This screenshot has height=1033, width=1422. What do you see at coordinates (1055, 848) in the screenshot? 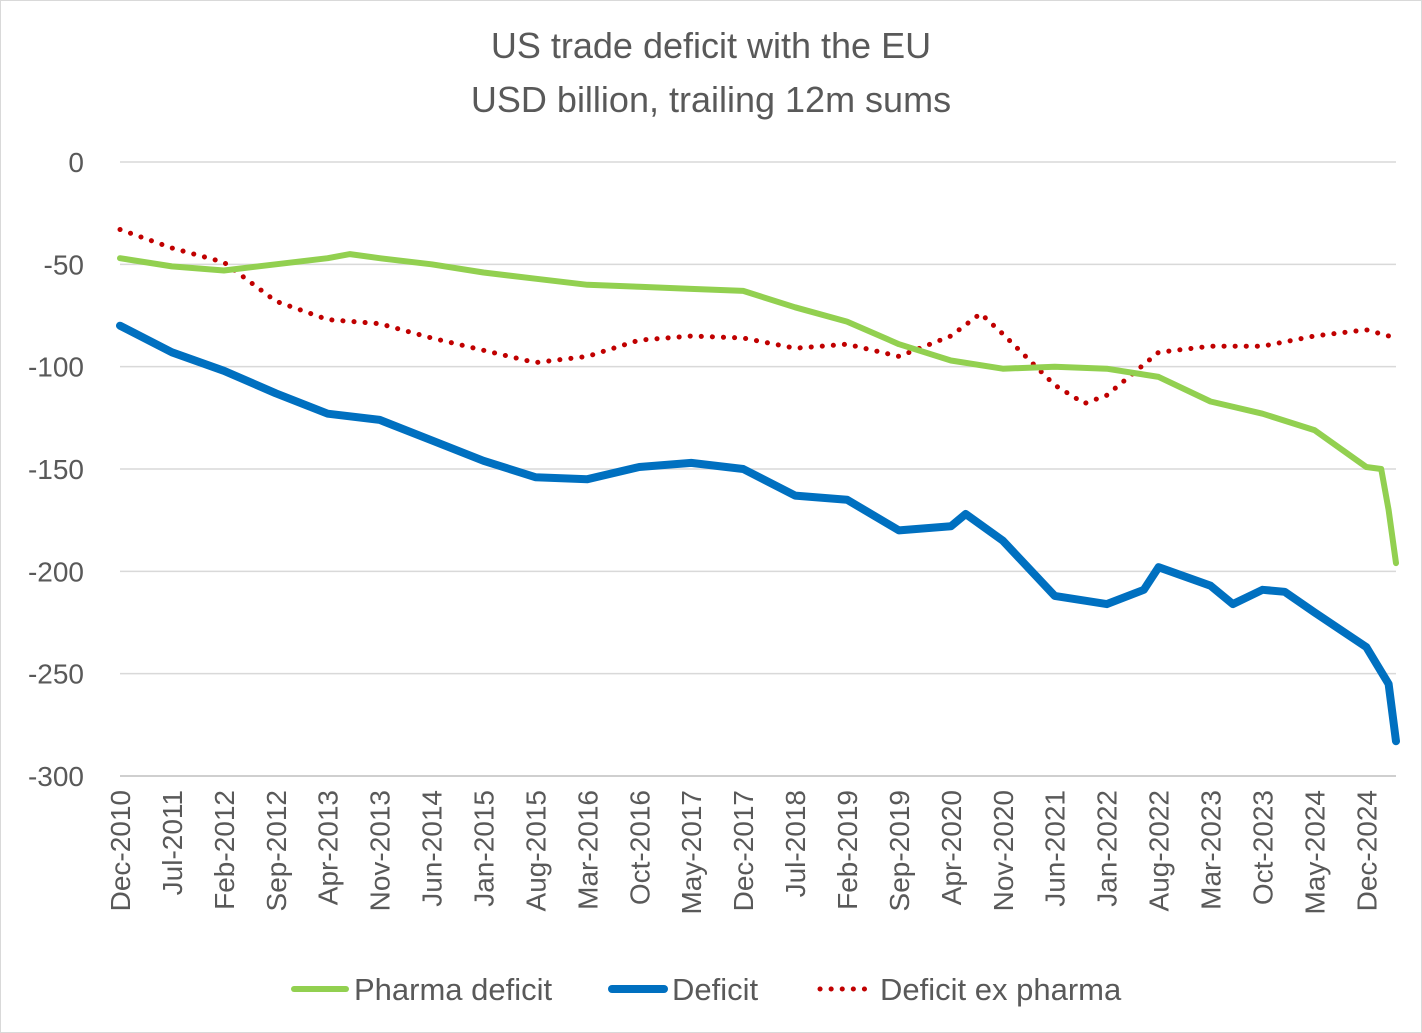
I see `x-tick-label: Jun-2021` at bounding box center [1055, 848].